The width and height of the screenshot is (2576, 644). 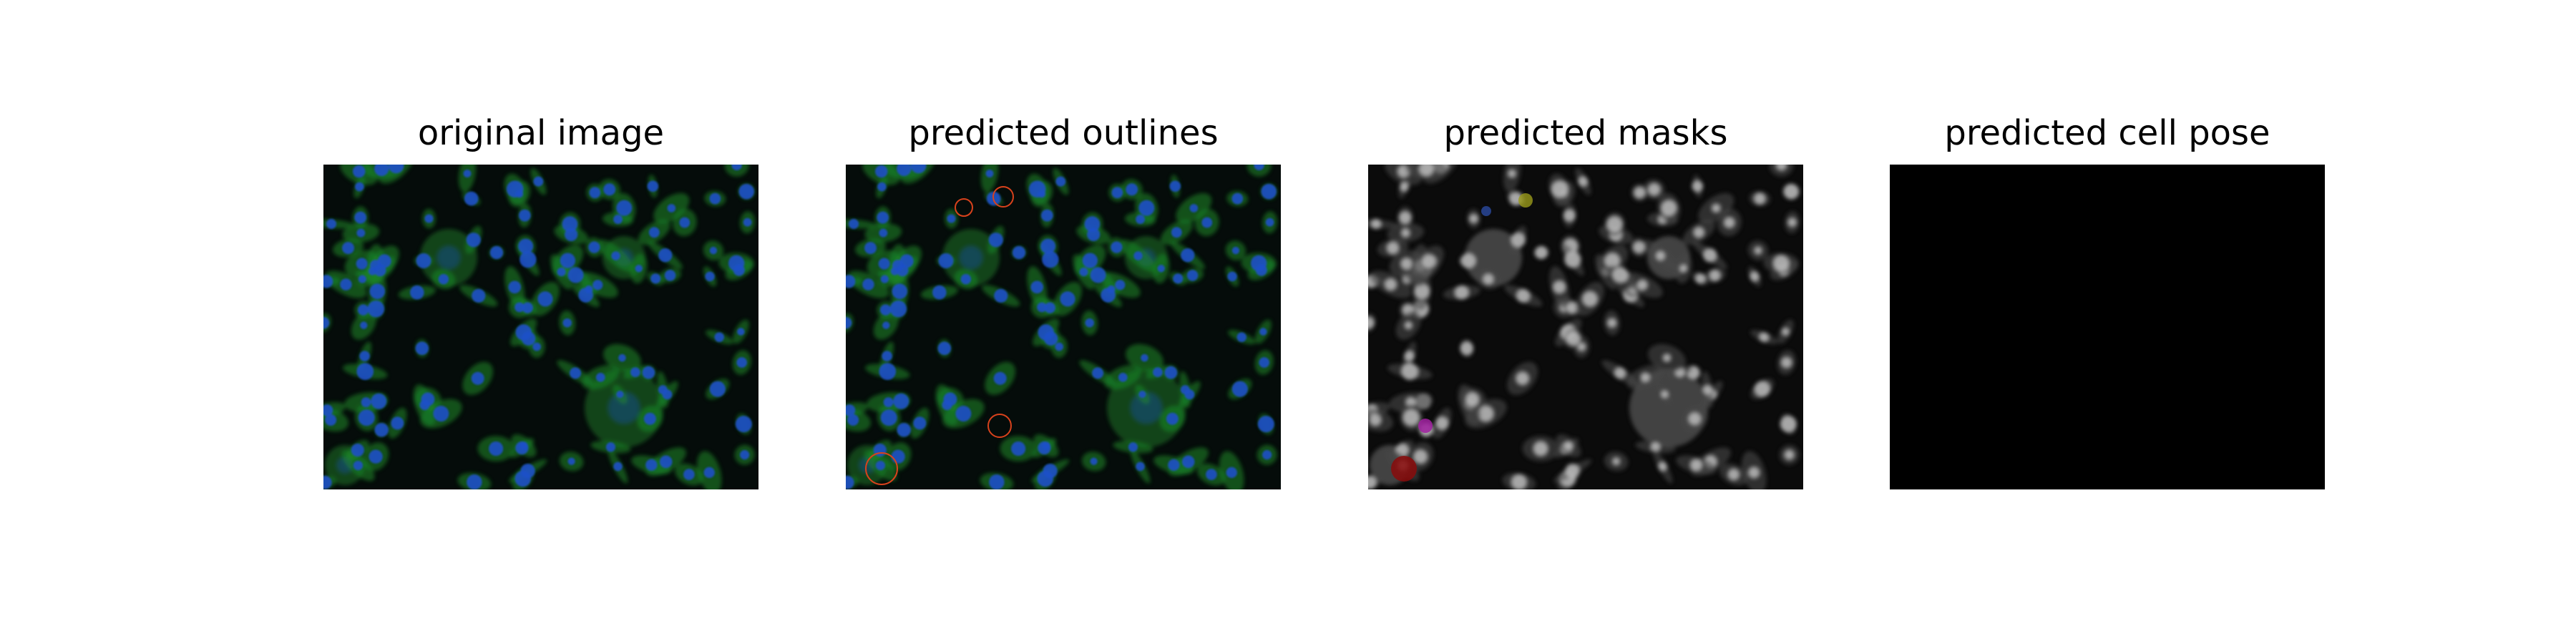 What do you see at coordinates (540, 327) in the screenshot?
I see `original-image` at bounding box center [540, 327].